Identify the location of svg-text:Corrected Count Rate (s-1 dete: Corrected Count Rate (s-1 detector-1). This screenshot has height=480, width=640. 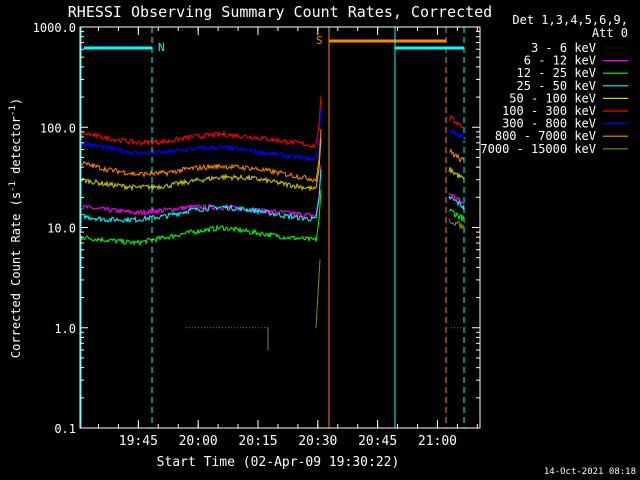
(15, 228).